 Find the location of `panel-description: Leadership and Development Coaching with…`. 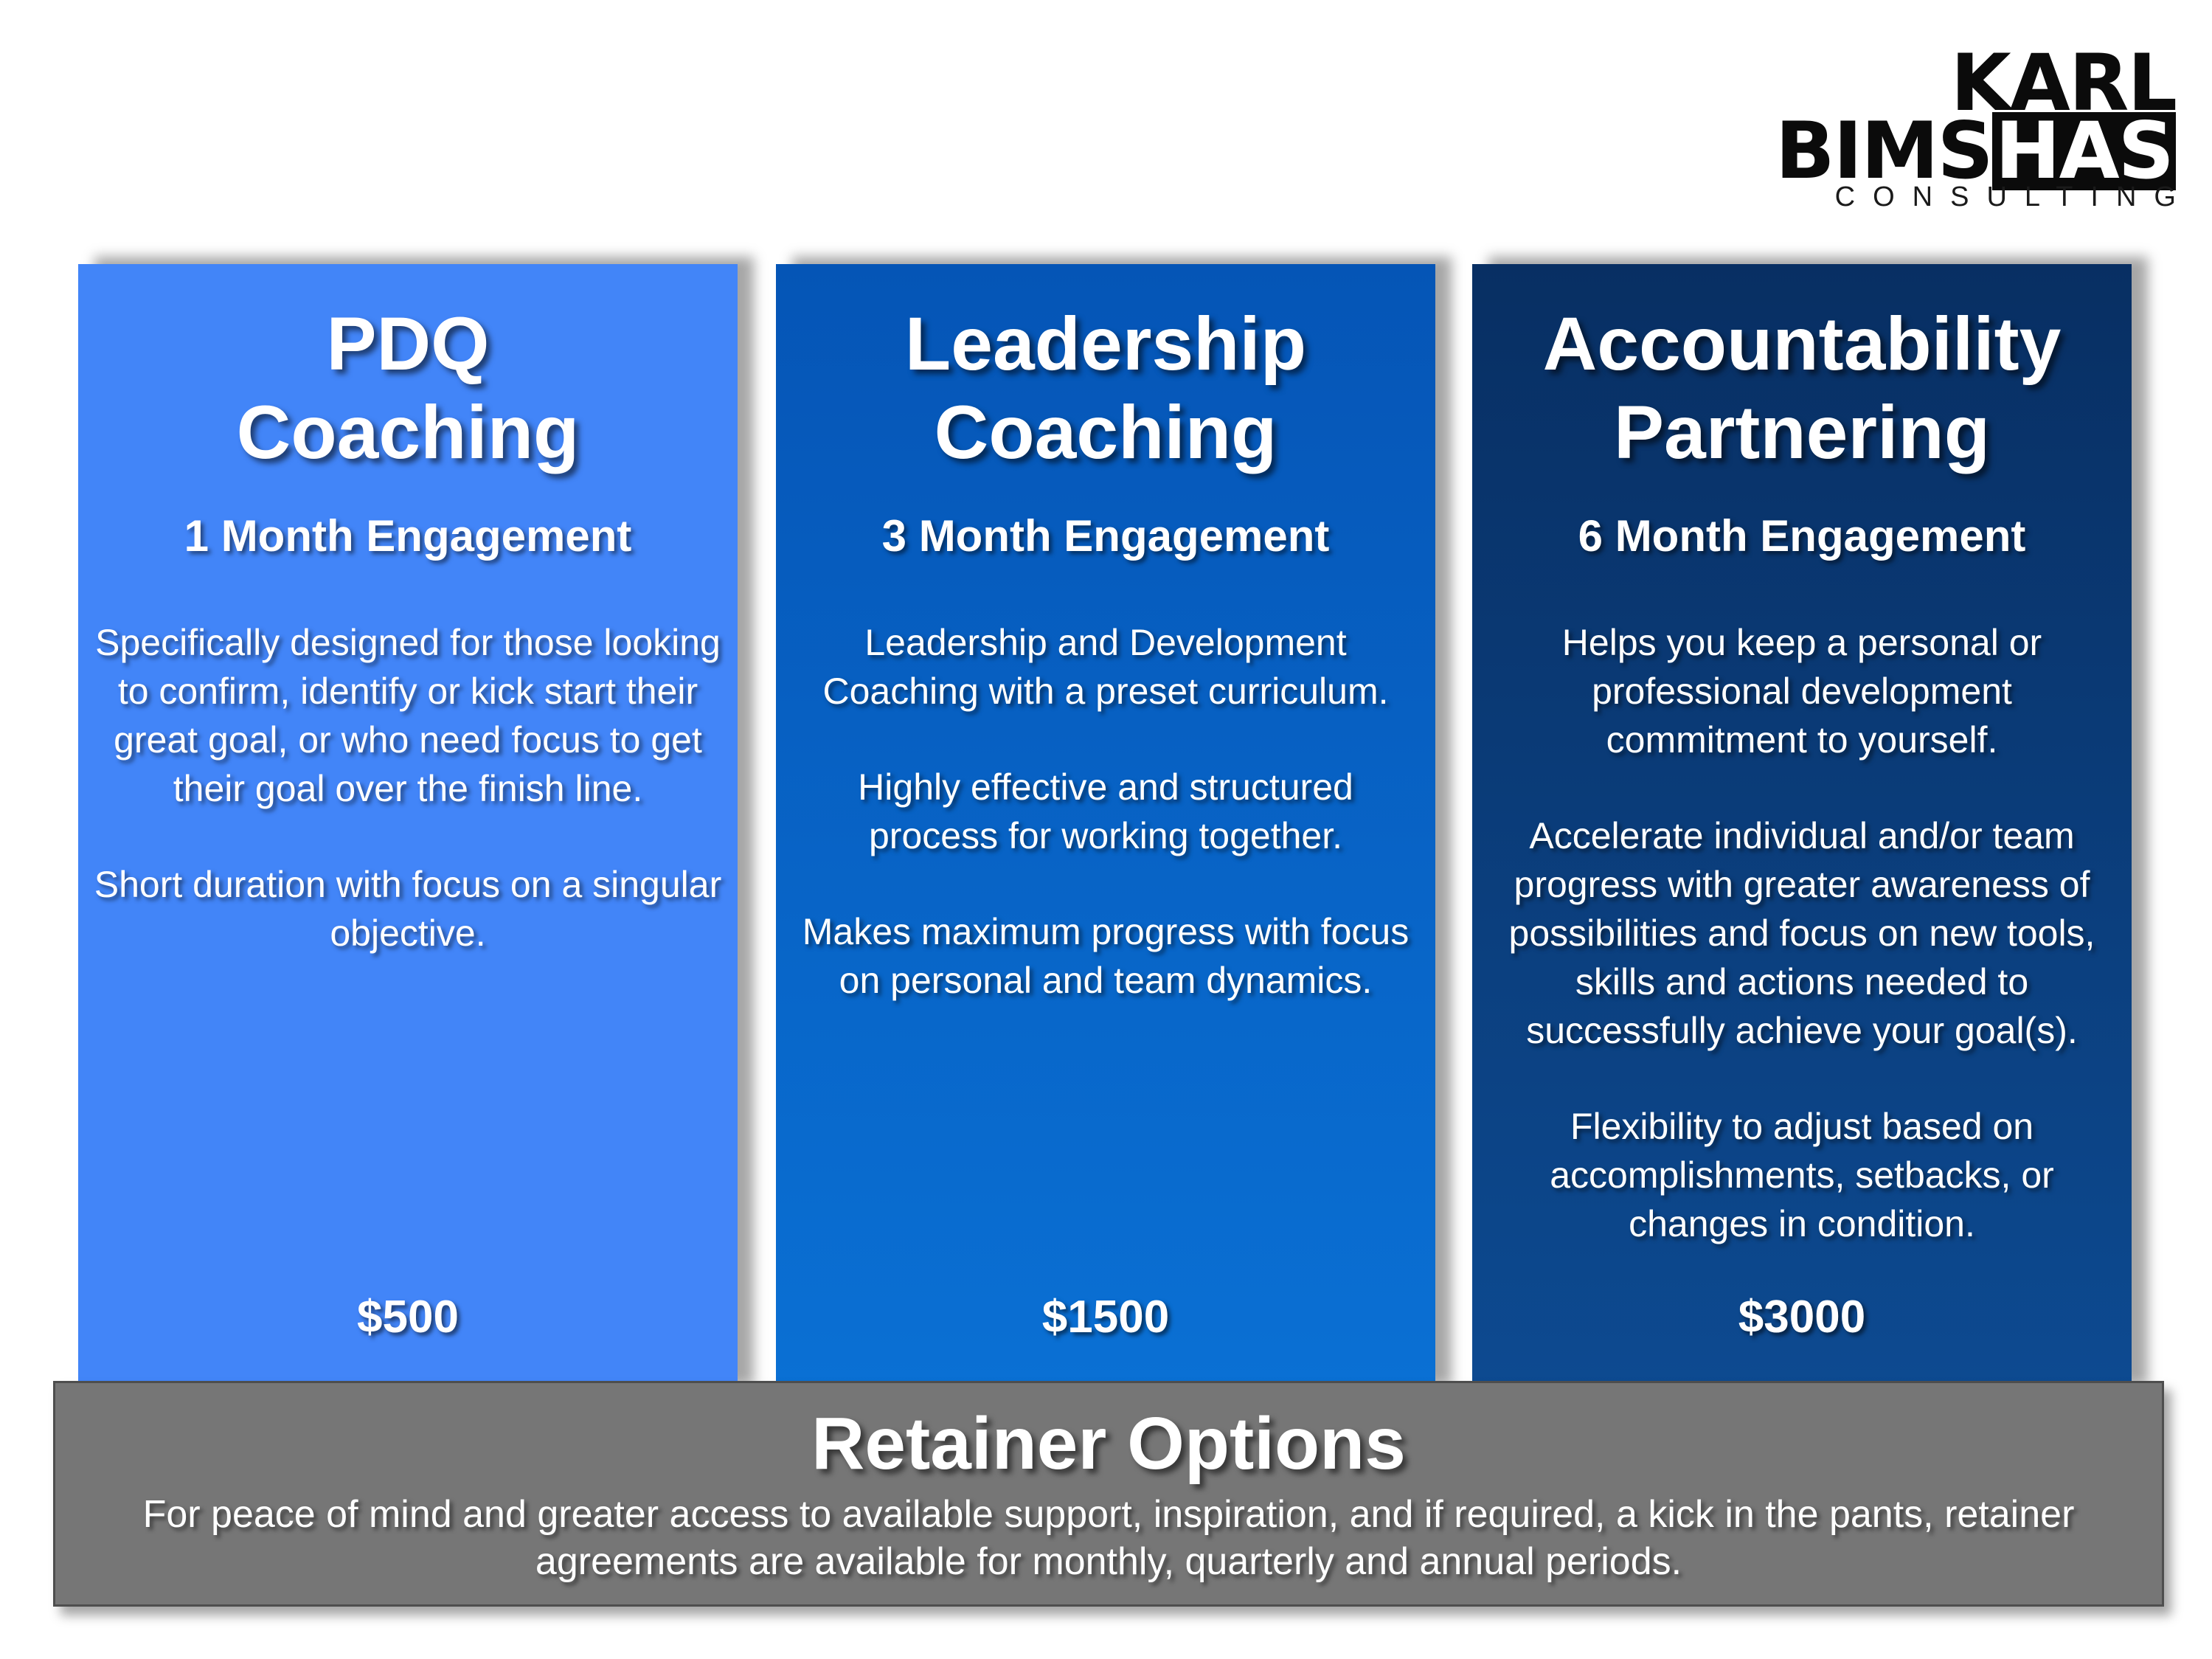

panel-description: Leadership and Development Coaching with… is located at coordinates (1106, 835).